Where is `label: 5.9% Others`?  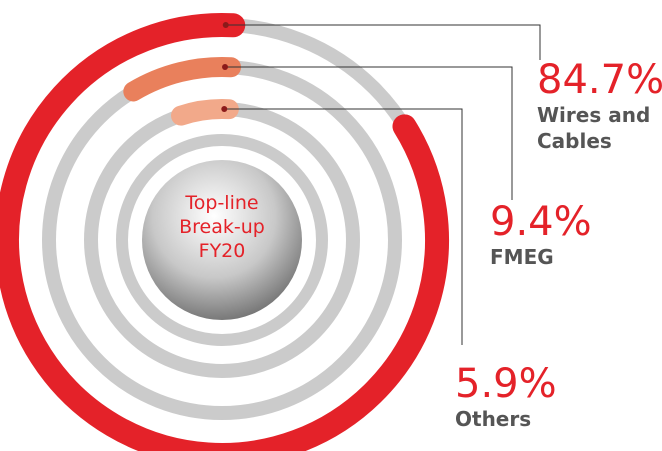 label: 5.9% Others is located at coordinates (506, 396).